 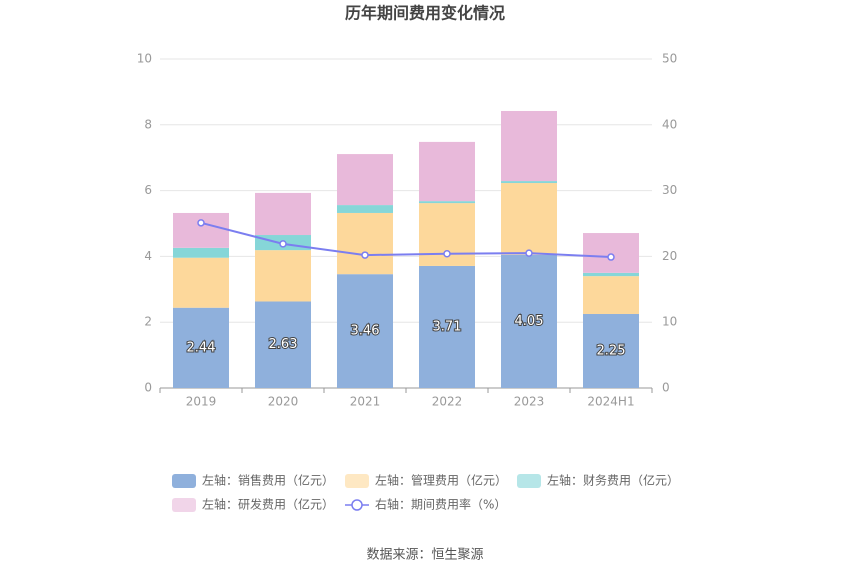 I want to click on y2-tick-label: 10, so click(x=669, y=322).